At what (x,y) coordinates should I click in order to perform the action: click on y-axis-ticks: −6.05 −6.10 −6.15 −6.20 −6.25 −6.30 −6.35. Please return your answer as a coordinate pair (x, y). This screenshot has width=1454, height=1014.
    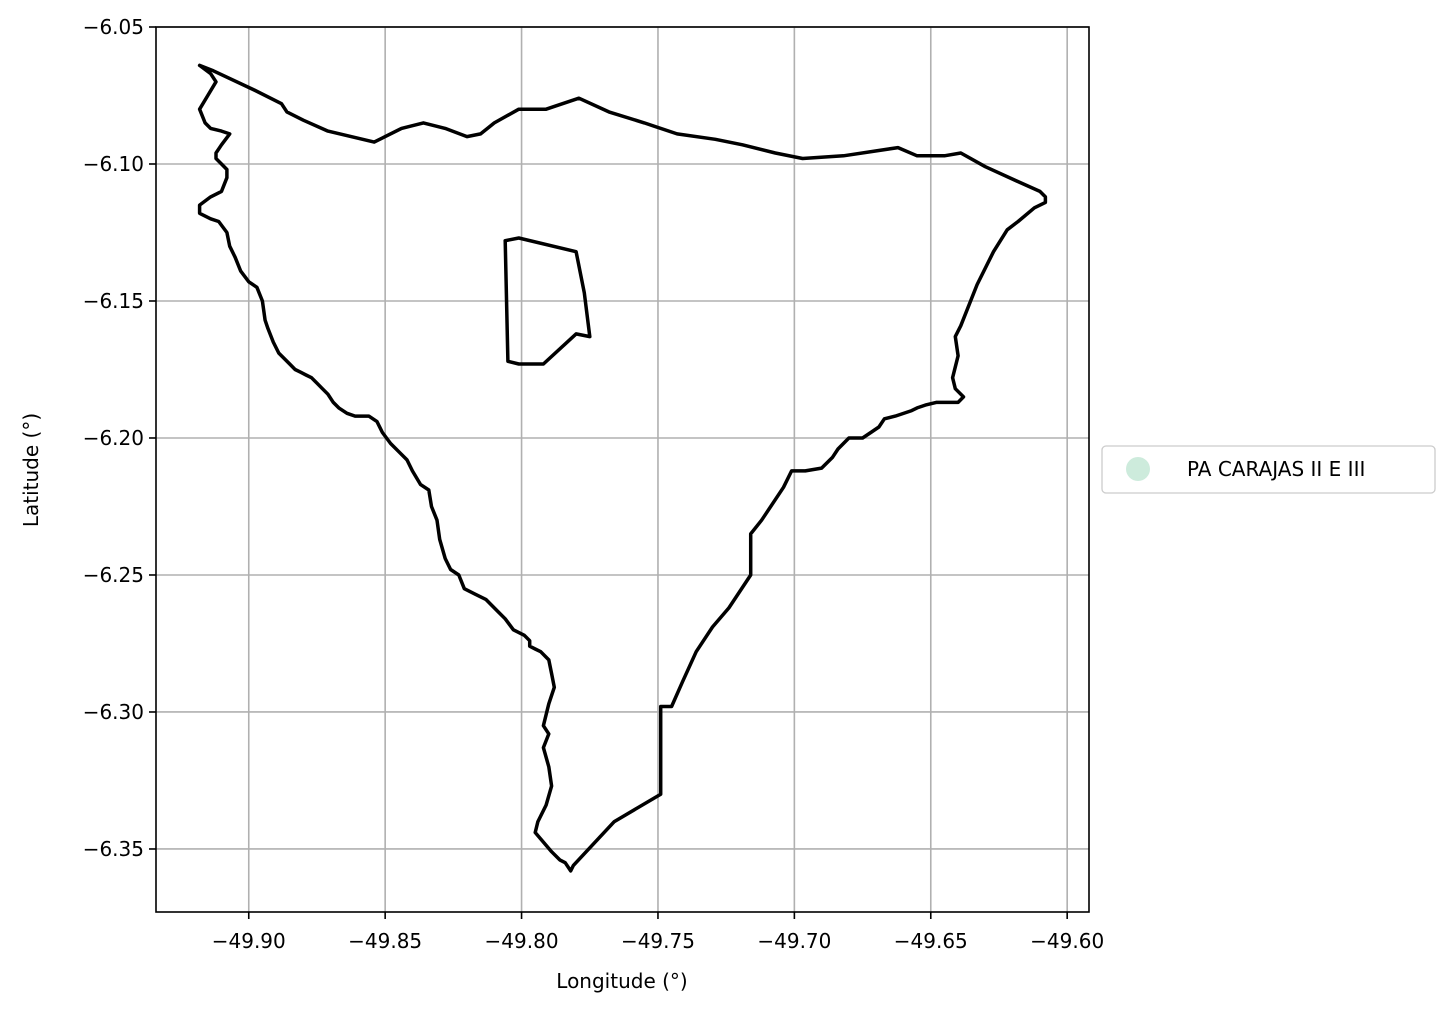
    Looking at the image, I should click on (119, 438).